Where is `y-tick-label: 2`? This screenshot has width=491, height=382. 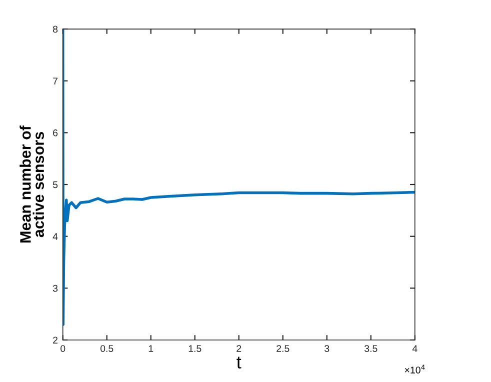
y-tick-label: 2 is located at coordinates (55, 340).